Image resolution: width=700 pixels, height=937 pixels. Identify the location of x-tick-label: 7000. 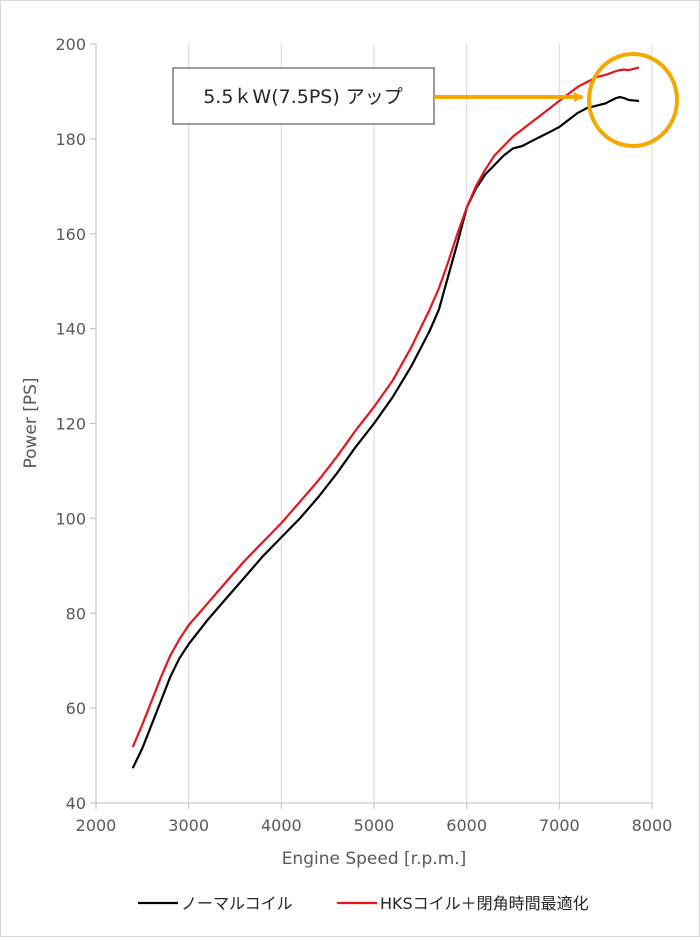
(559, 825).